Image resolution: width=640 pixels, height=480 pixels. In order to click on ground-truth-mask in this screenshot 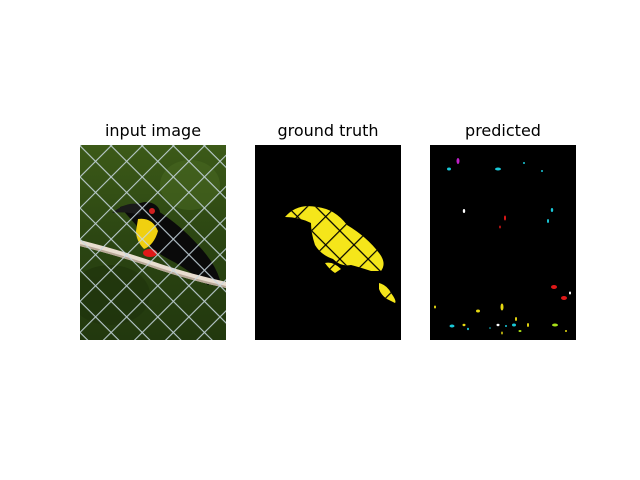, I will do `click(328, 242)`.